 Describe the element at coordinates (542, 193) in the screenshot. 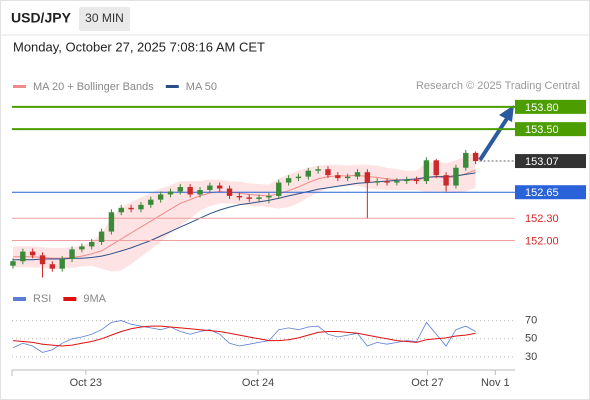

I see `level-label: 152.65` at that location.